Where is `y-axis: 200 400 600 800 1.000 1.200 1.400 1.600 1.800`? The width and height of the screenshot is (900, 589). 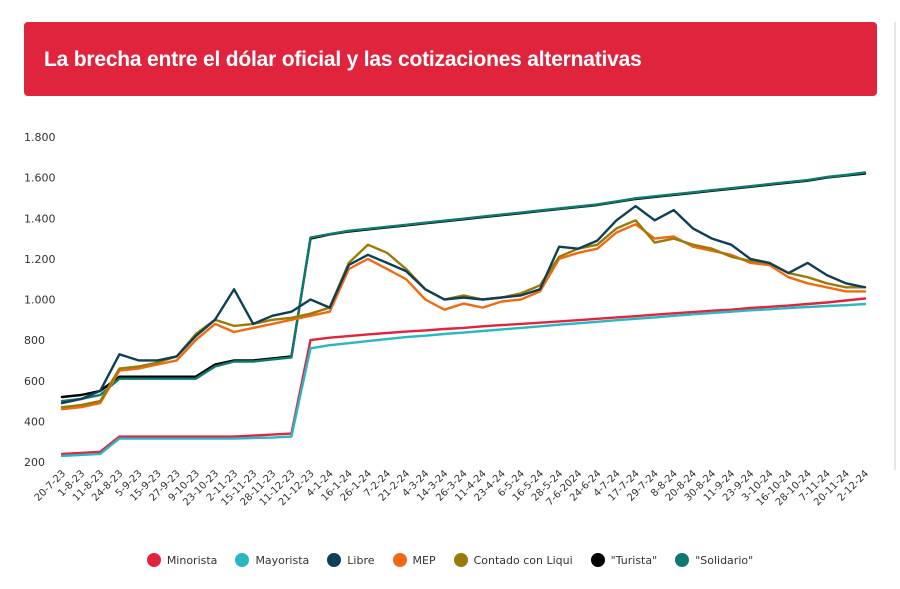
y-axis: 200 400 600 800 1.000 1.200 1.400 1.600 1.800 is located at coordinates (40, 300).